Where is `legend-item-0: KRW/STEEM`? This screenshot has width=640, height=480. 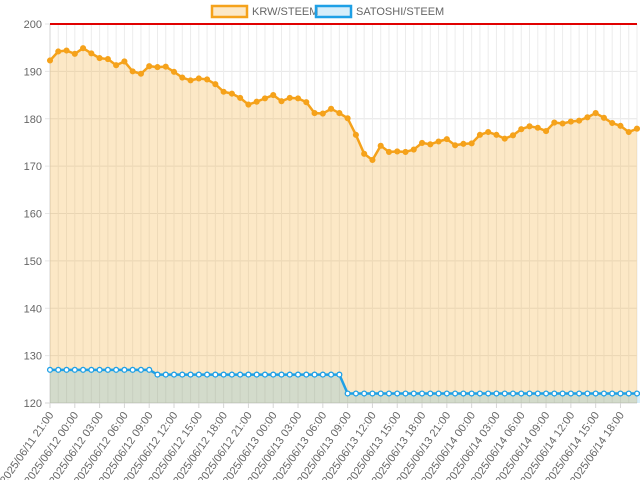 legend-item-0: KRW/STEEM is located at coordinates (264, 11).